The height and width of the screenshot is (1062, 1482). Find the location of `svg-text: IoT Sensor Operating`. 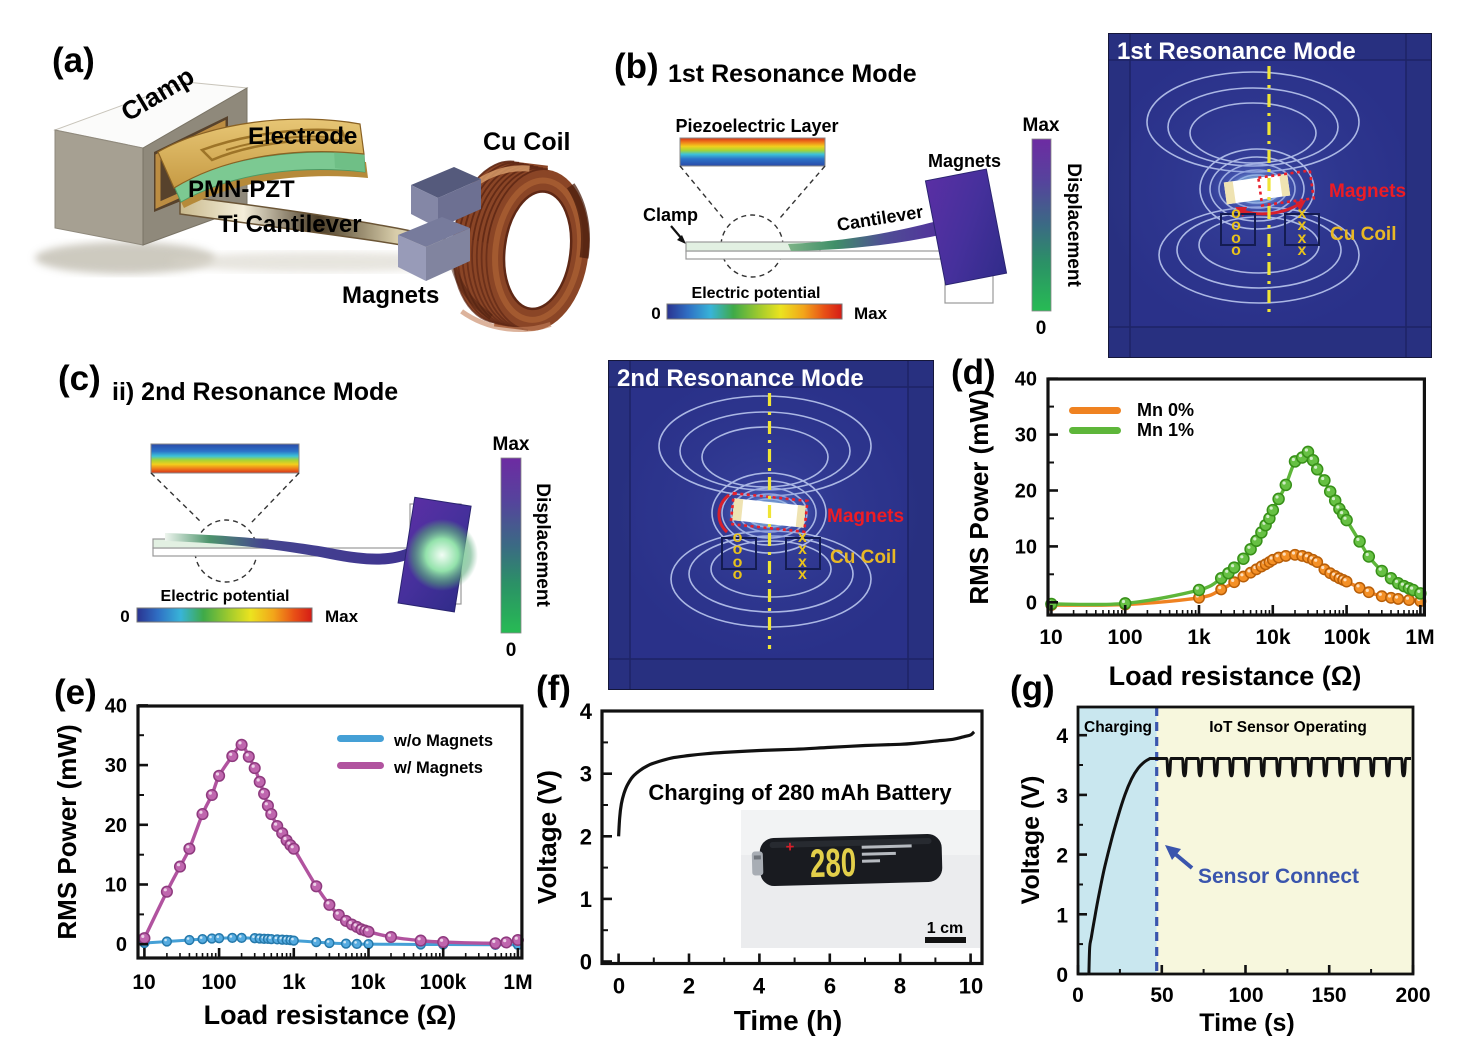

svg-text: IoT Sensor Operating is located at coordinates (1288, 727).